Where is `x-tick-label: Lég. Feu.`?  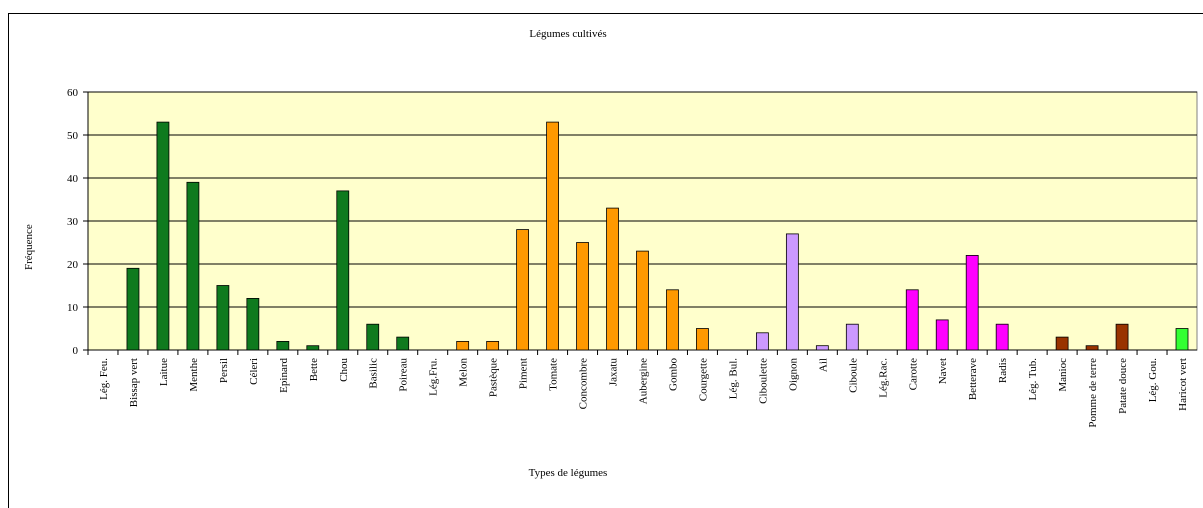
x-tick-label: Lég. Feu. is located at coordinates (104, 379).